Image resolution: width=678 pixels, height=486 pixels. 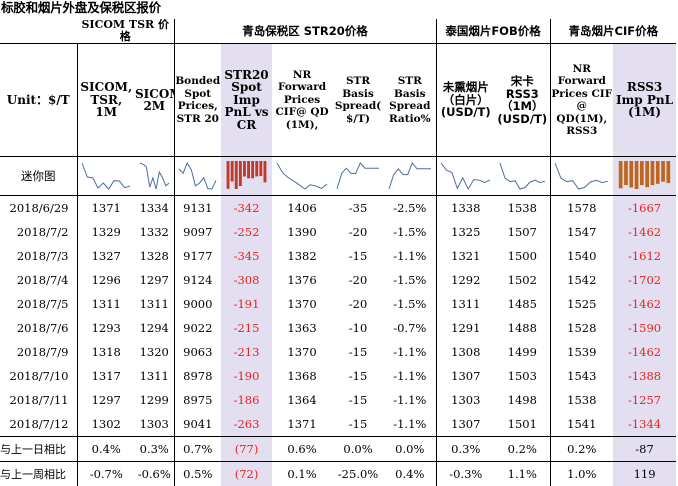 I want to click on cell-rss3pnl: -1612, so click(x=644, y=256).